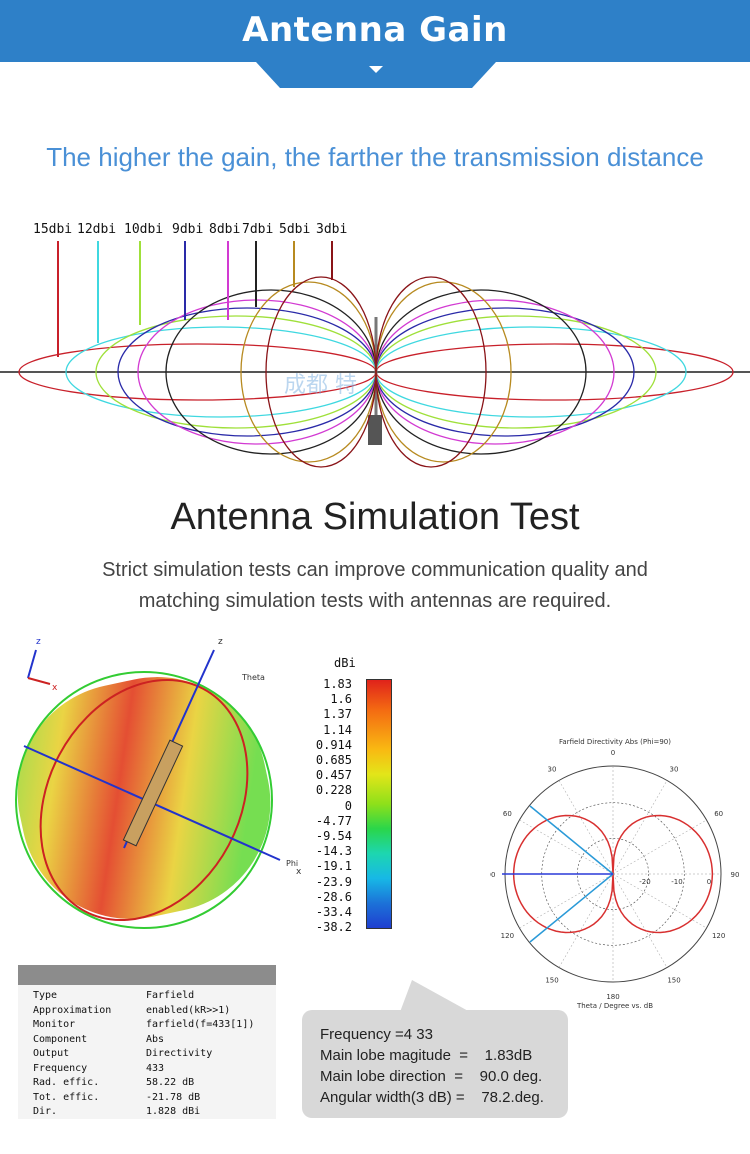 This screenshot has width=750, height=1154. I want to click on color-scale-tick: 0.685, so click(333, 760).